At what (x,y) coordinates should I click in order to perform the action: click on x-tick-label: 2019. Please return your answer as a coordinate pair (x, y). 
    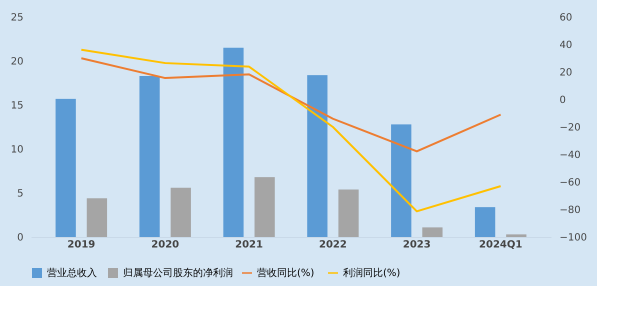
    Looking at the image, I should click on (81, 245).